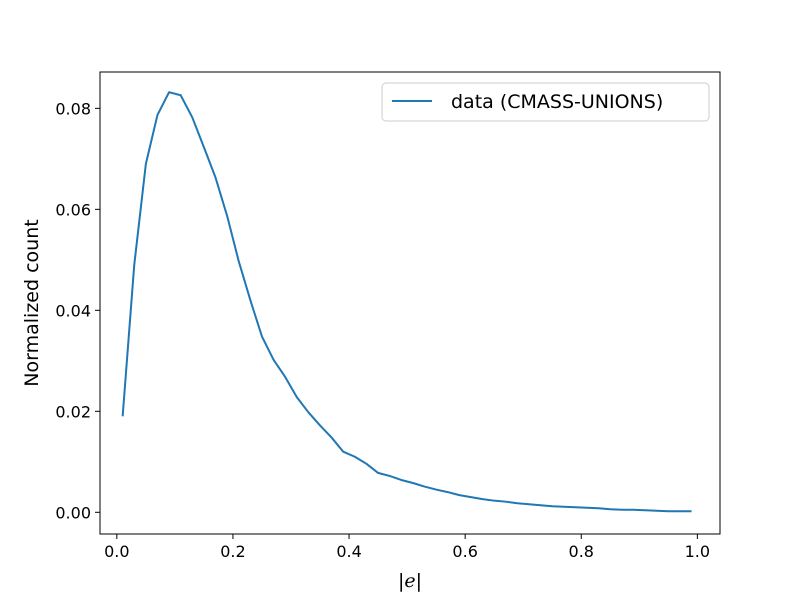 Image resolution: width=800 pixels, height=600 pixels. What do you see at coordinates (410, 581) in the screenshot?
I see `x-axis-label: |e|` at bounding box center [410, 581].